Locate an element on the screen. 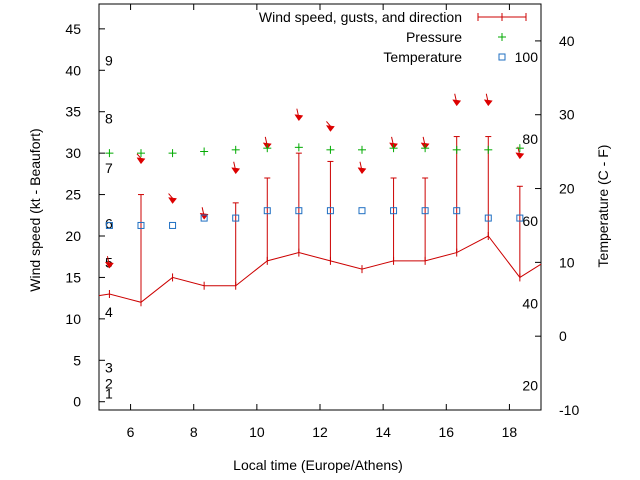 The height and width of the screenshot is (480, 640). temperature-series is located at coordinates (314, 218).